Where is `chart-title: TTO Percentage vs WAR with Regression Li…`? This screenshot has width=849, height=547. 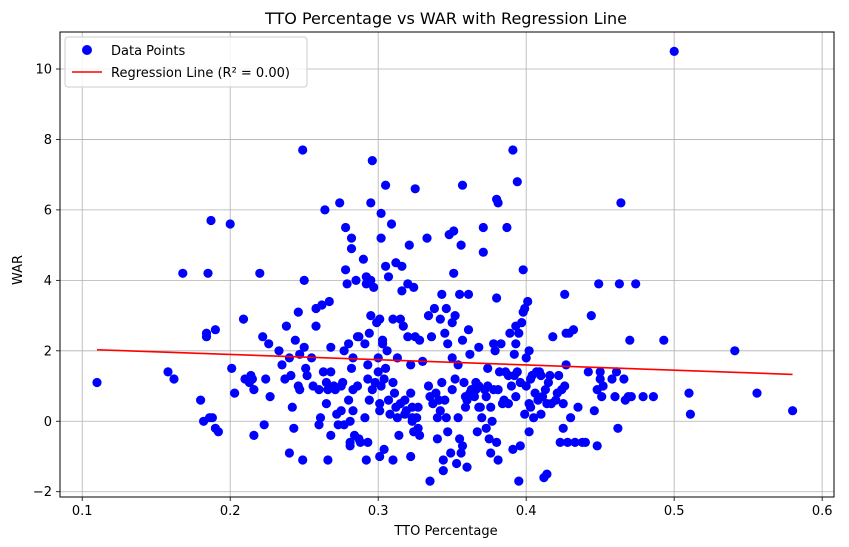
chart-title: TTO Percentage vs WAR with Regression Li… is located at coordinates (445, 18).